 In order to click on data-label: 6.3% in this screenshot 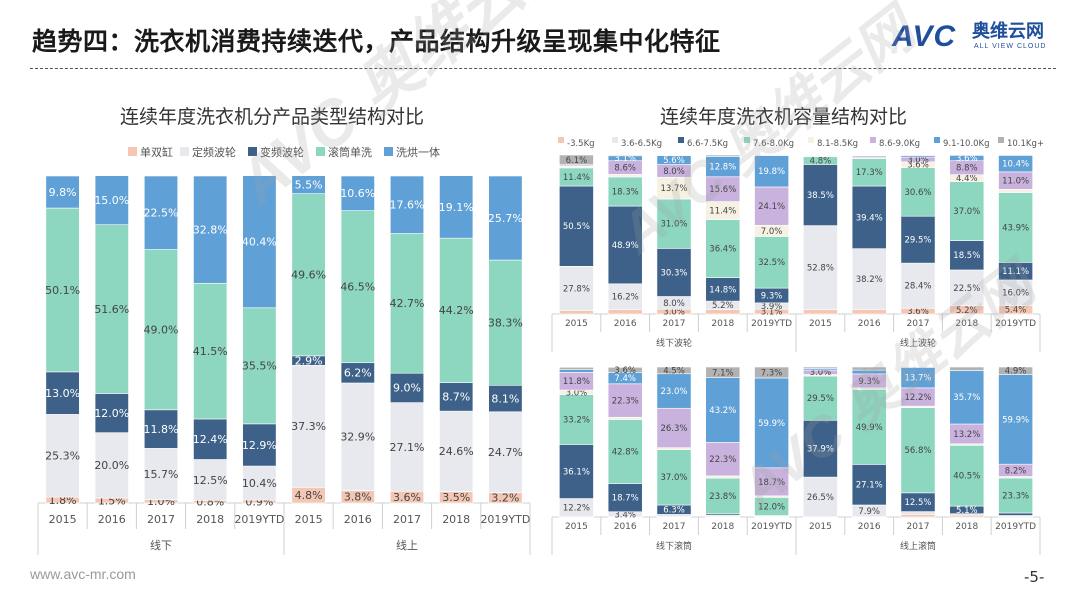, I will do `click(674, 511)`.